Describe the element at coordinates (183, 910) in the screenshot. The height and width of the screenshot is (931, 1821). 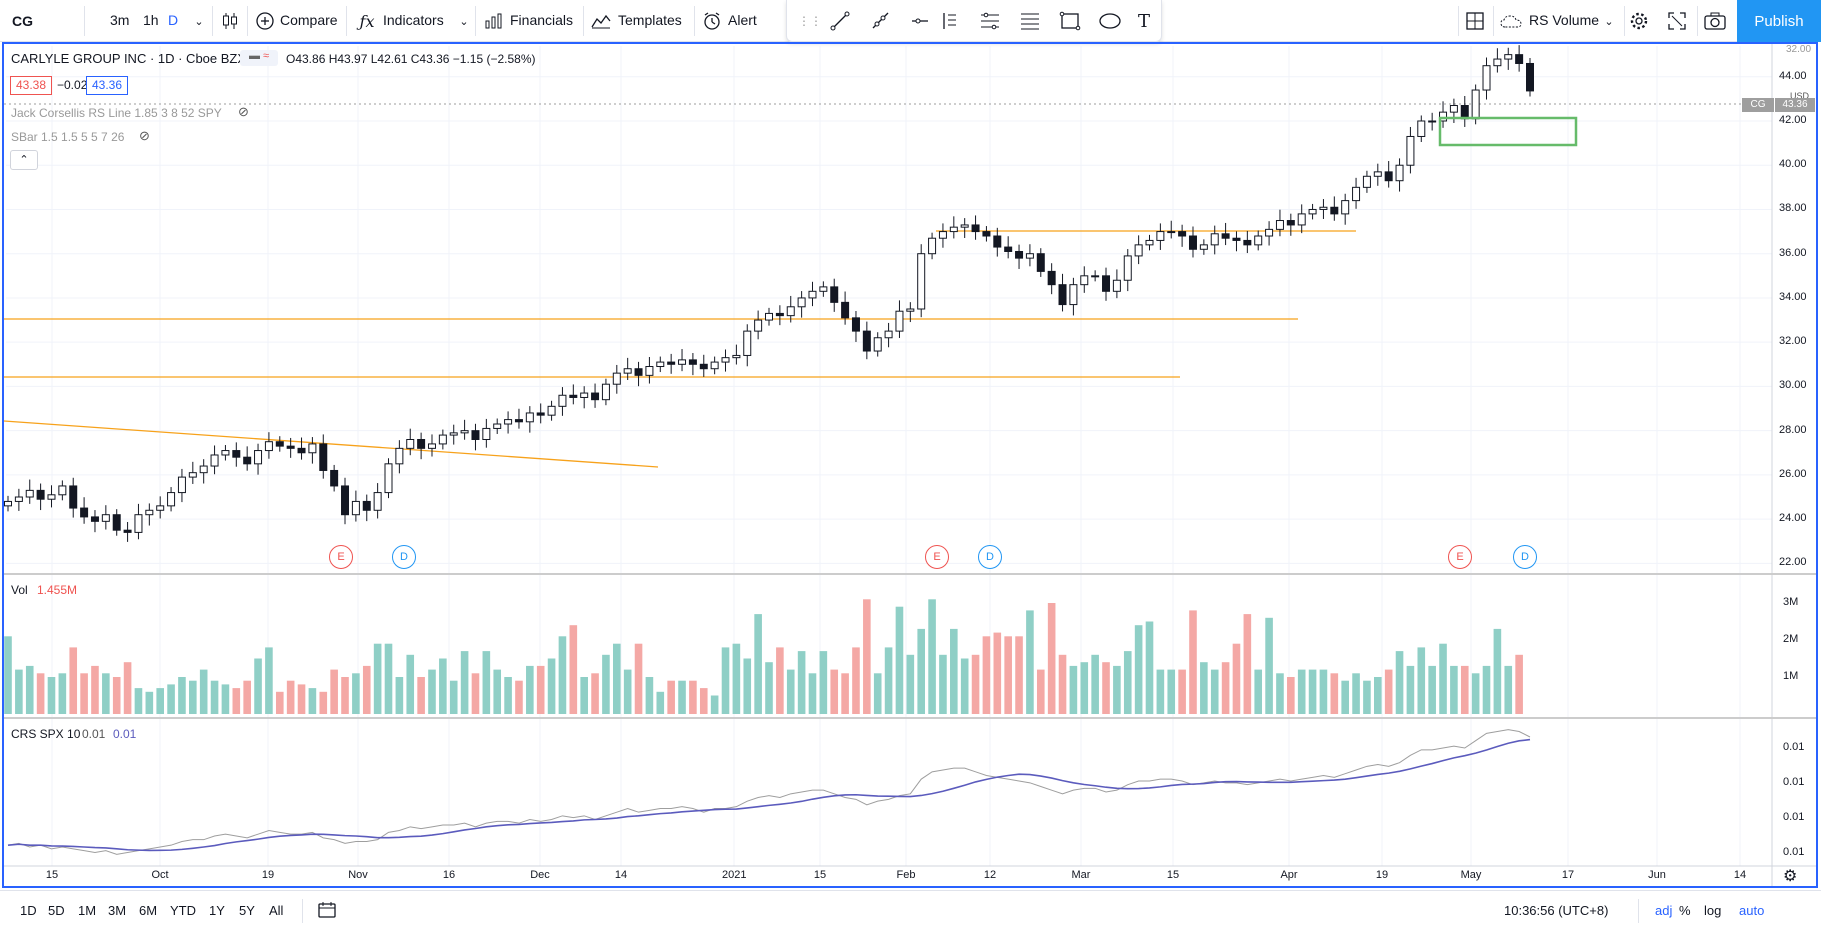
I see `range-ytd: YTD` at that location.